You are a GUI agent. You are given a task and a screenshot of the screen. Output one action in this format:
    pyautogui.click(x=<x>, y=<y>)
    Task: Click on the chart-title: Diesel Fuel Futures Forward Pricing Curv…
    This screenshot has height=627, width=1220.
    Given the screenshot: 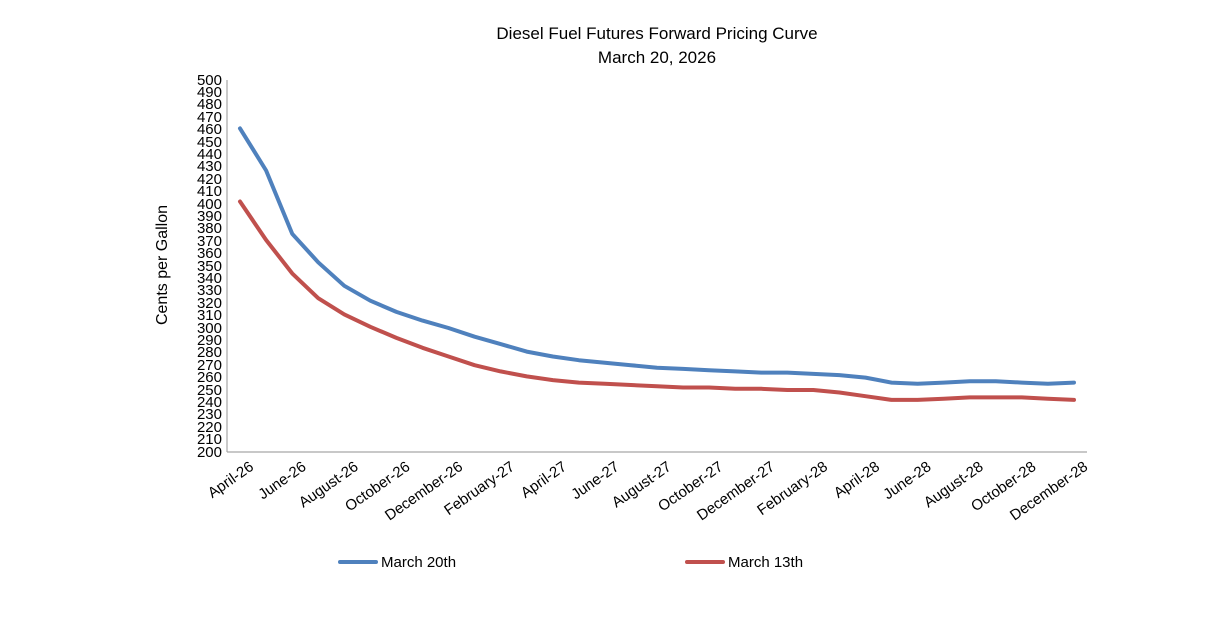 What is the action you would take?
    pyautogui.click(x=656, y=46)
    